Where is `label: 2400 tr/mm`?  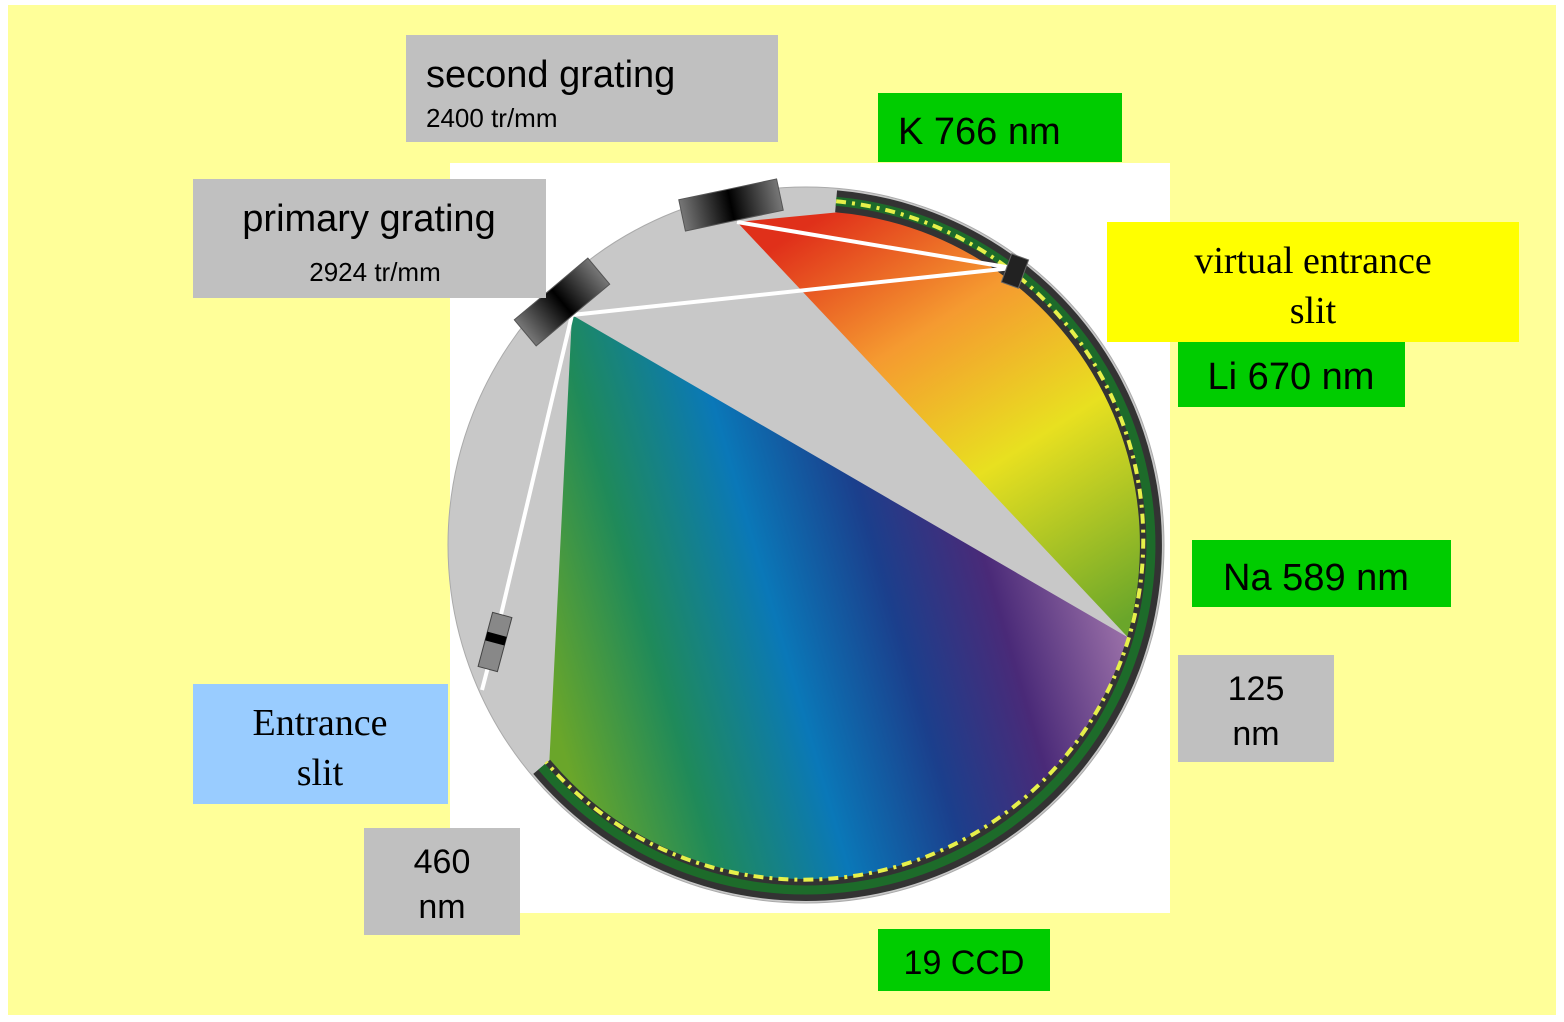
label: 2400 tr/mm is located at coordinates (492, 118).